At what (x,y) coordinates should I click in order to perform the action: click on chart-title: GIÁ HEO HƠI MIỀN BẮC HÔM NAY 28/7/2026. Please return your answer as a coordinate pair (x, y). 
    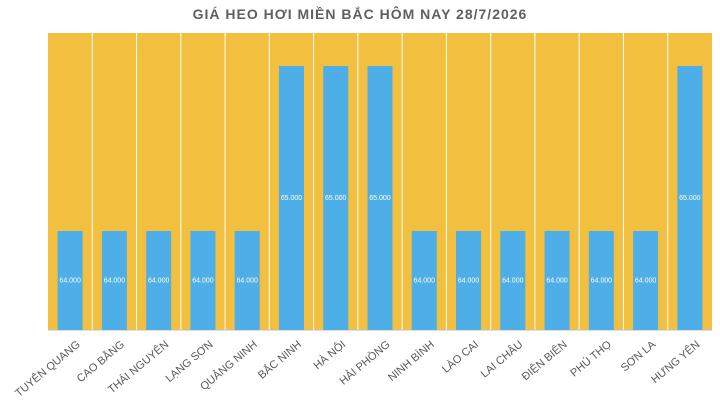
    Looking at the image, I should click on (360, 14).